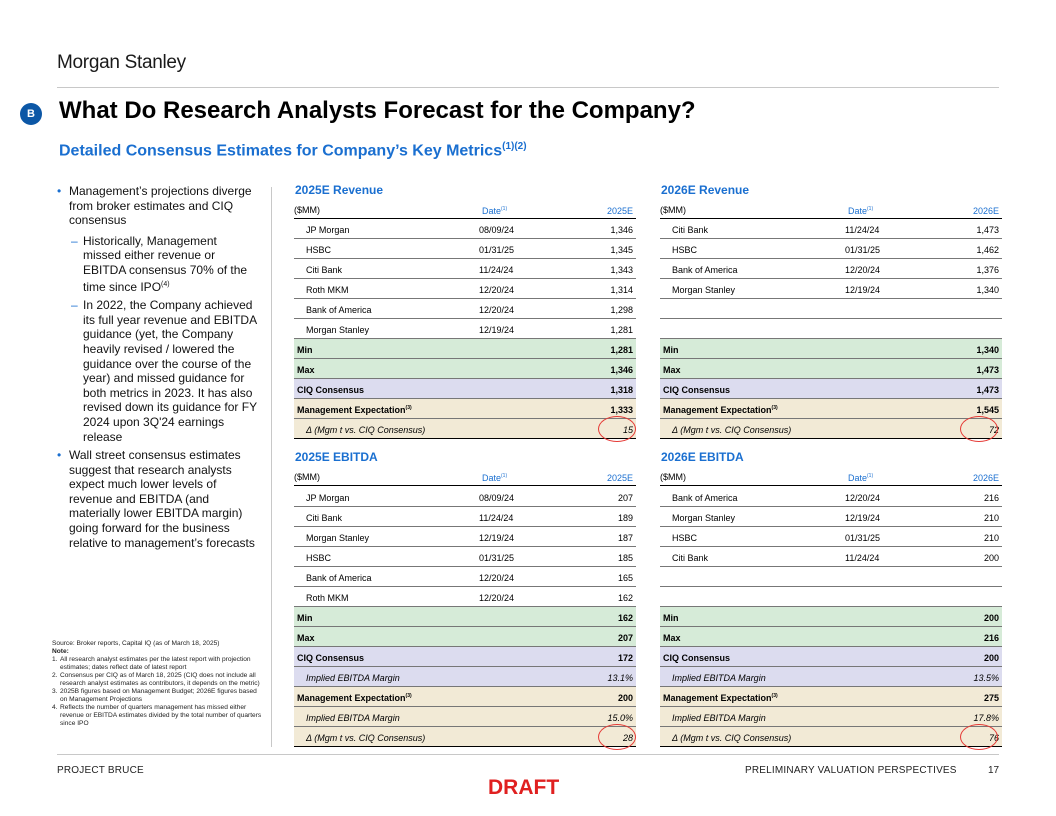 Image resolution: width=1056 pixels, height=816 pixels. I want to click on estimate-value: 187, so click(625, 538).